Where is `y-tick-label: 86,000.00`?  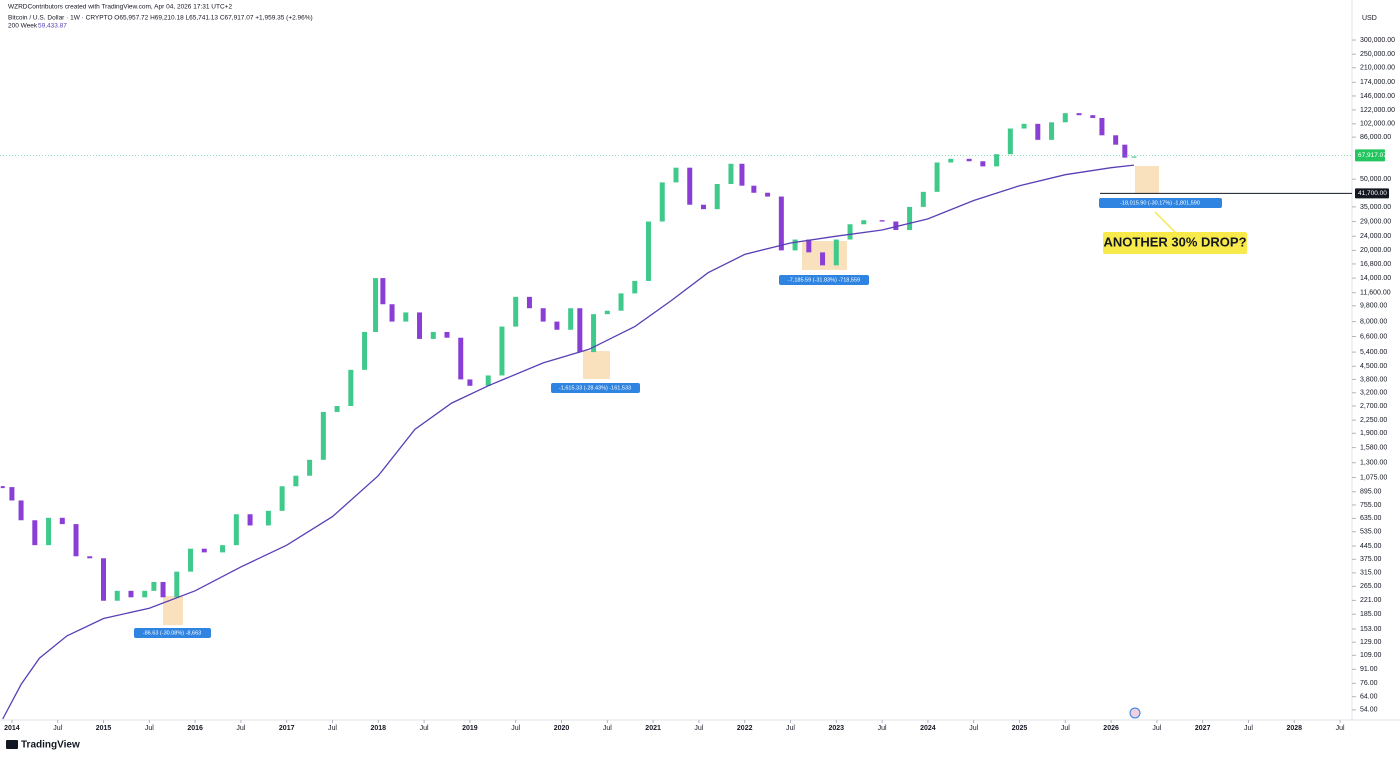
y-tick-label: 86,000.00 is located at coordinates (1375, 137).